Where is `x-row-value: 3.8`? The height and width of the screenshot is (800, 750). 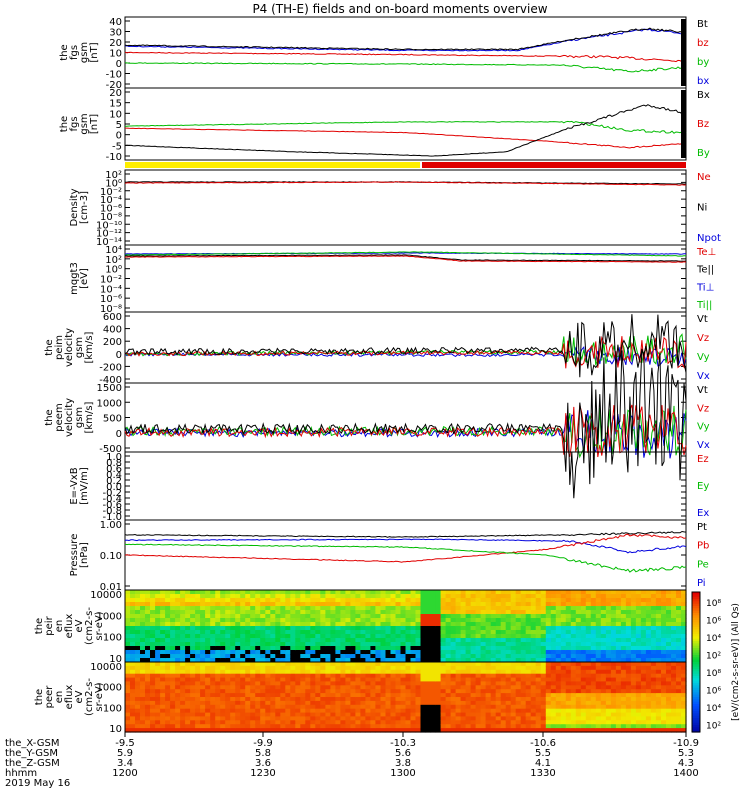
x-row-value: 3.8 is located at coordinates (403, 763).